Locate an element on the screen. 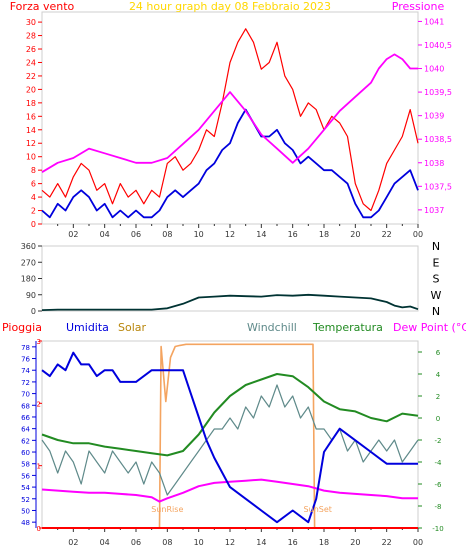  top-x-tick-label: 20 is located at coordinates (355, 234).